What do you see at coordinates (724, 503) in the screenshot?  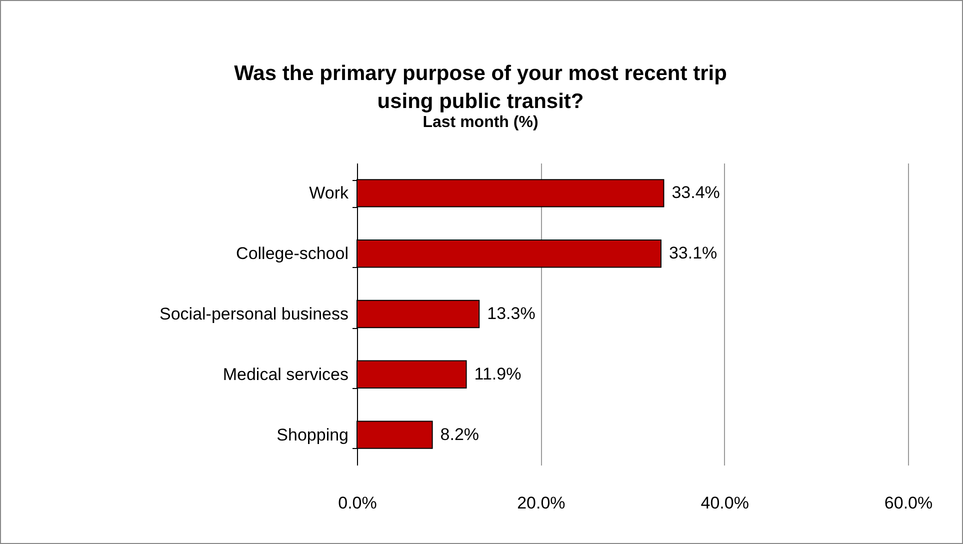 I see `x-tick-label: 40.0%` at bounding box center [724, 503].